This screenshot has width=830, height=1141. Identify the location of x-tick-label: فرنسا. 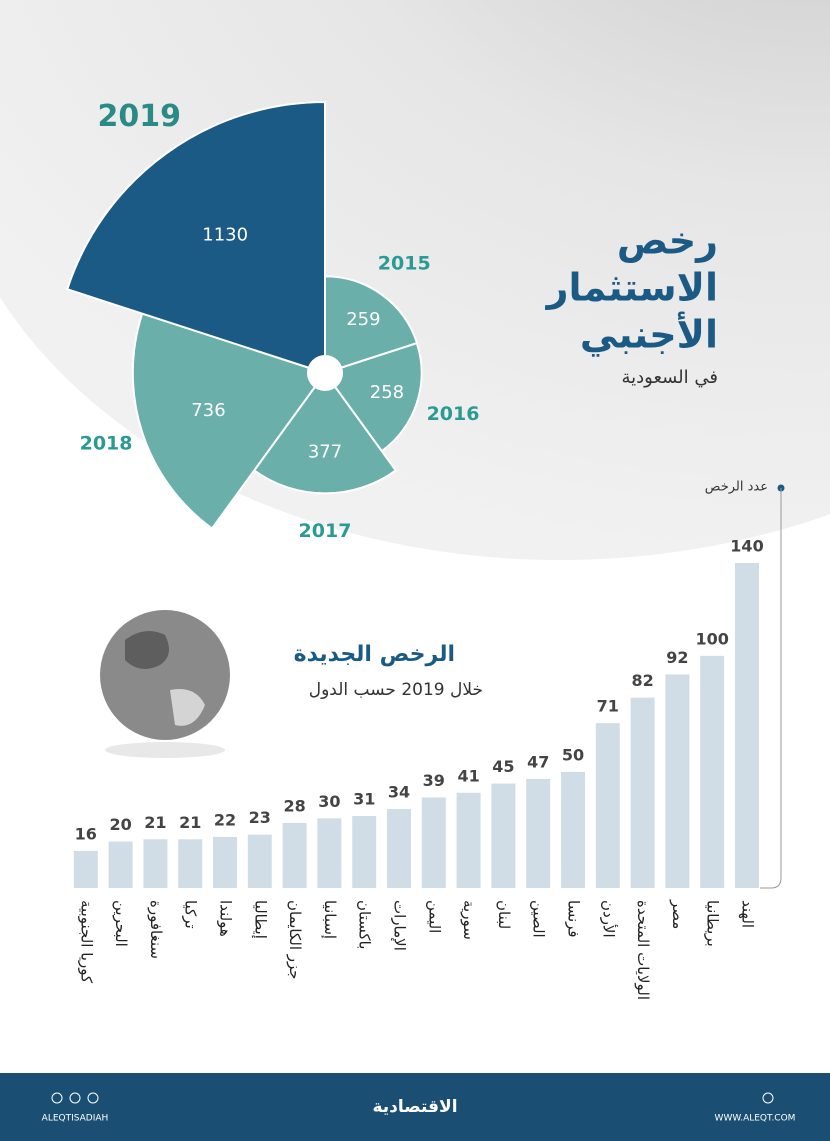
(574, 919).